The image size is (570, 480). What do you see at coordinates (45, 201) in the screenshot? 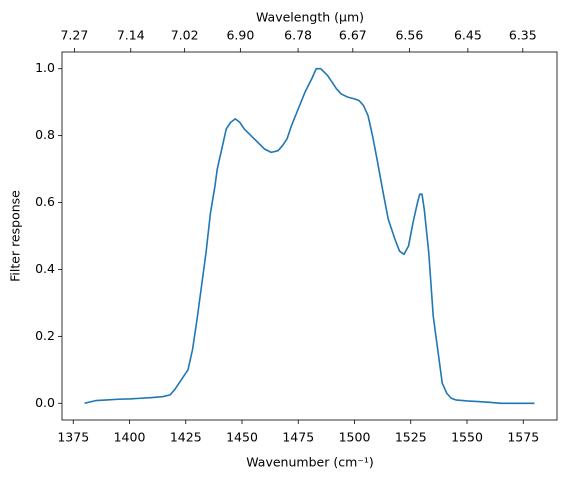
I see `y-tick-label: 0.6` at bounding box center [45, 201].